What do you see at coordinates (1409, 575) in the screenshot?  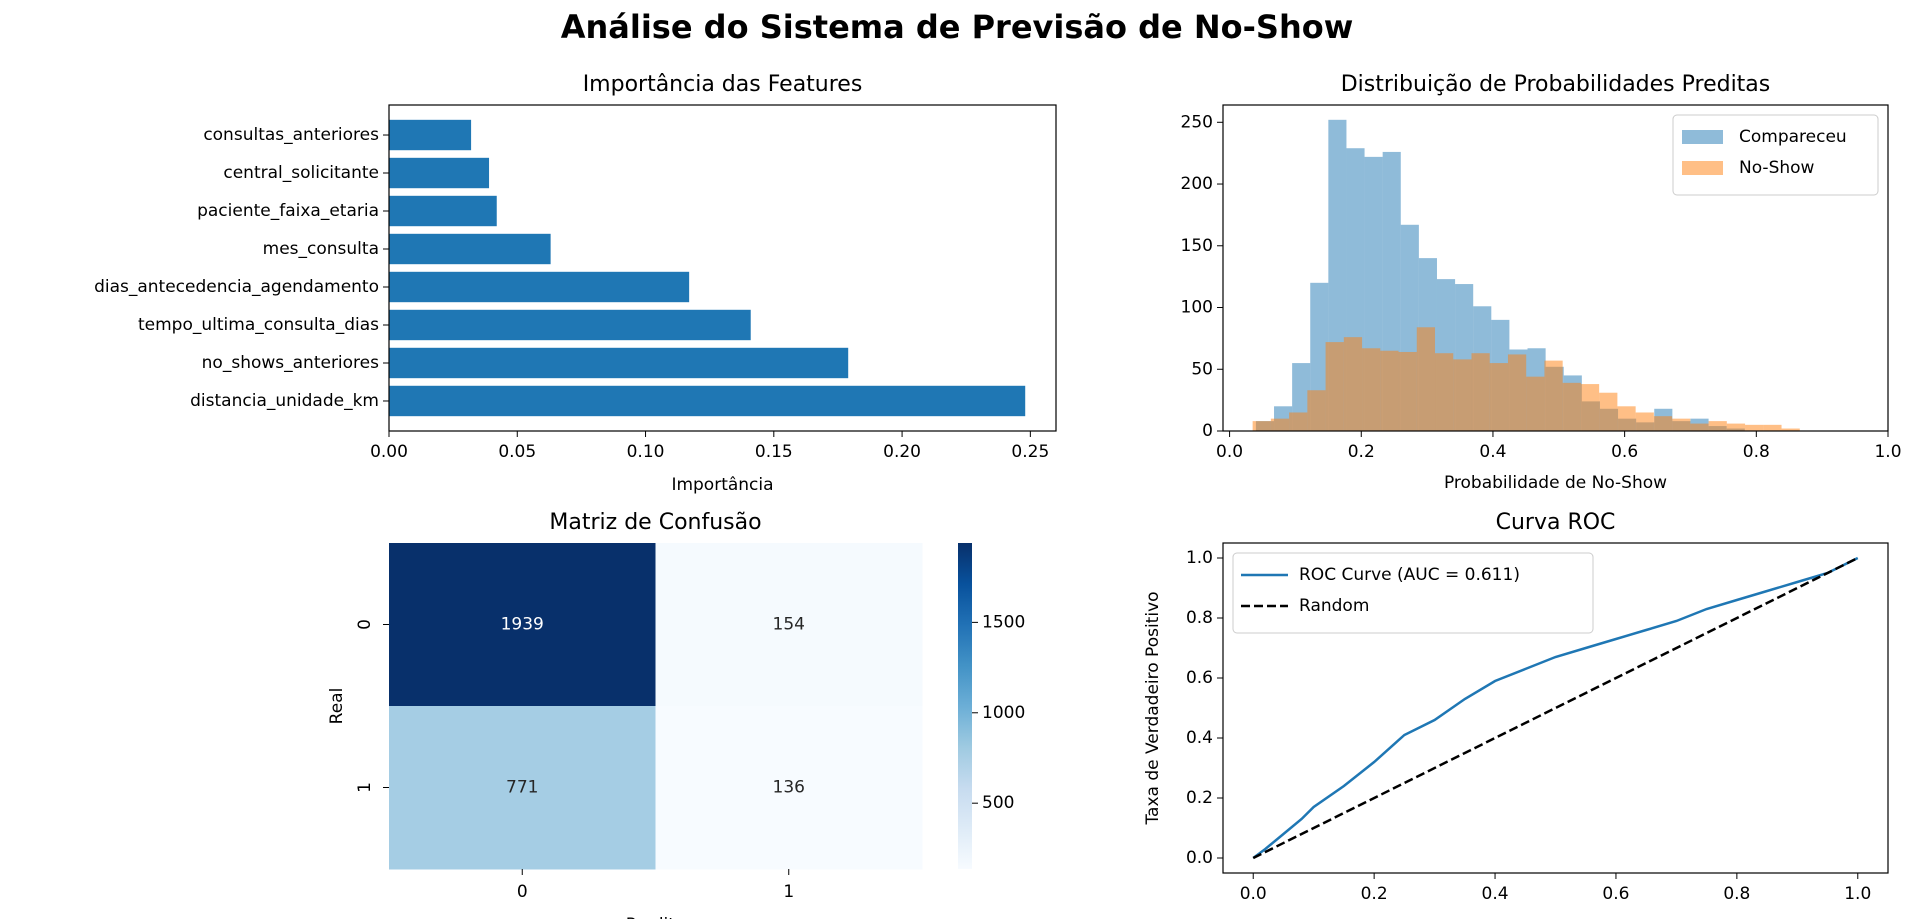 I see `legend-label: ROC Curve (AUC = 0.611)` at bounding box center [1409, 575].